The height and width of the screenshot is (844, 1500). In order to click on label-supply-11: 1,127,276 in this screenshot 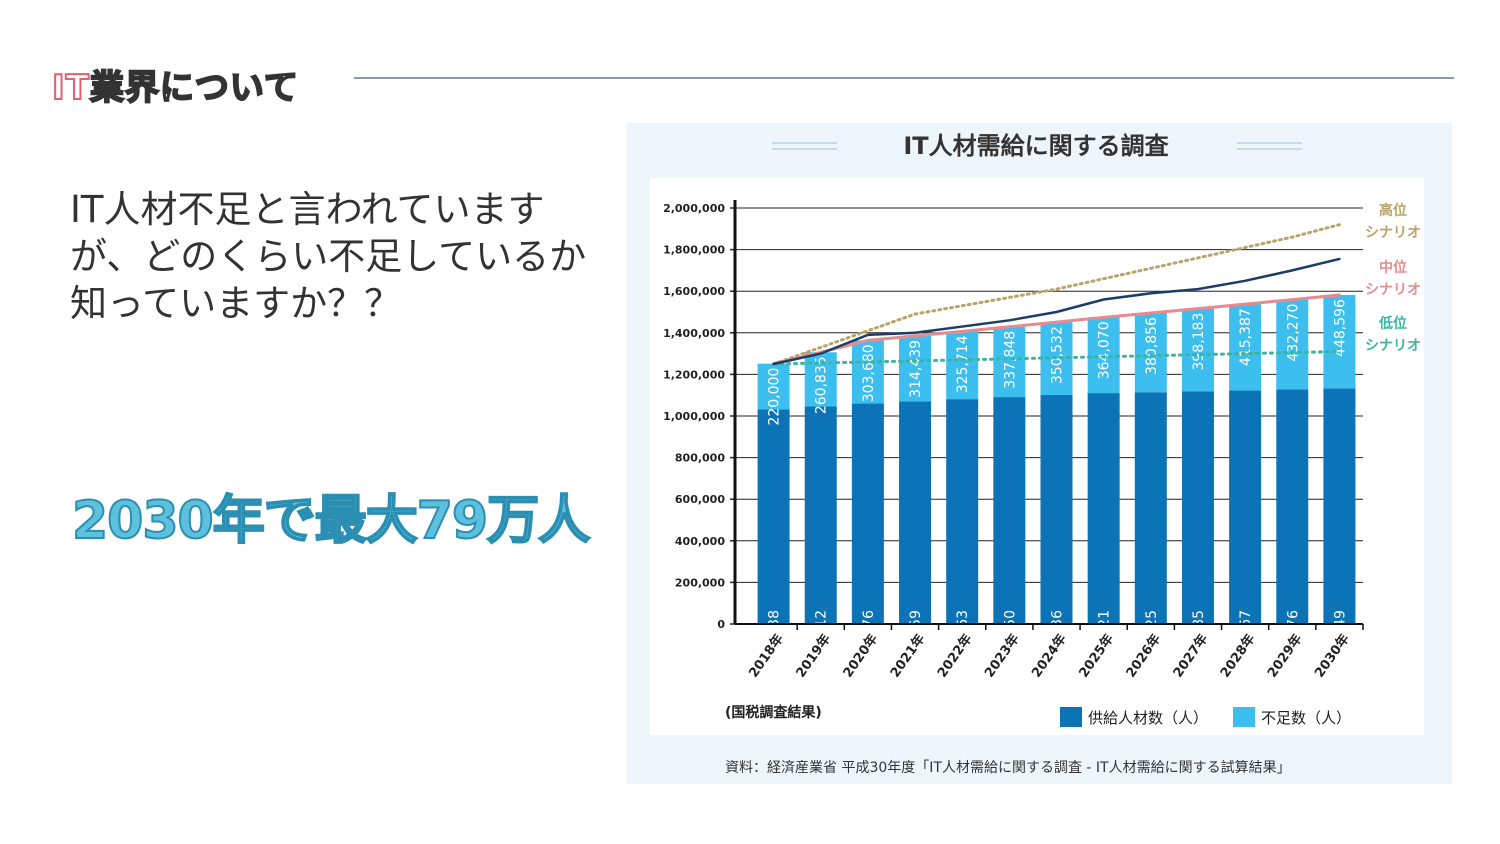, I will do `click(1293, 645)`.